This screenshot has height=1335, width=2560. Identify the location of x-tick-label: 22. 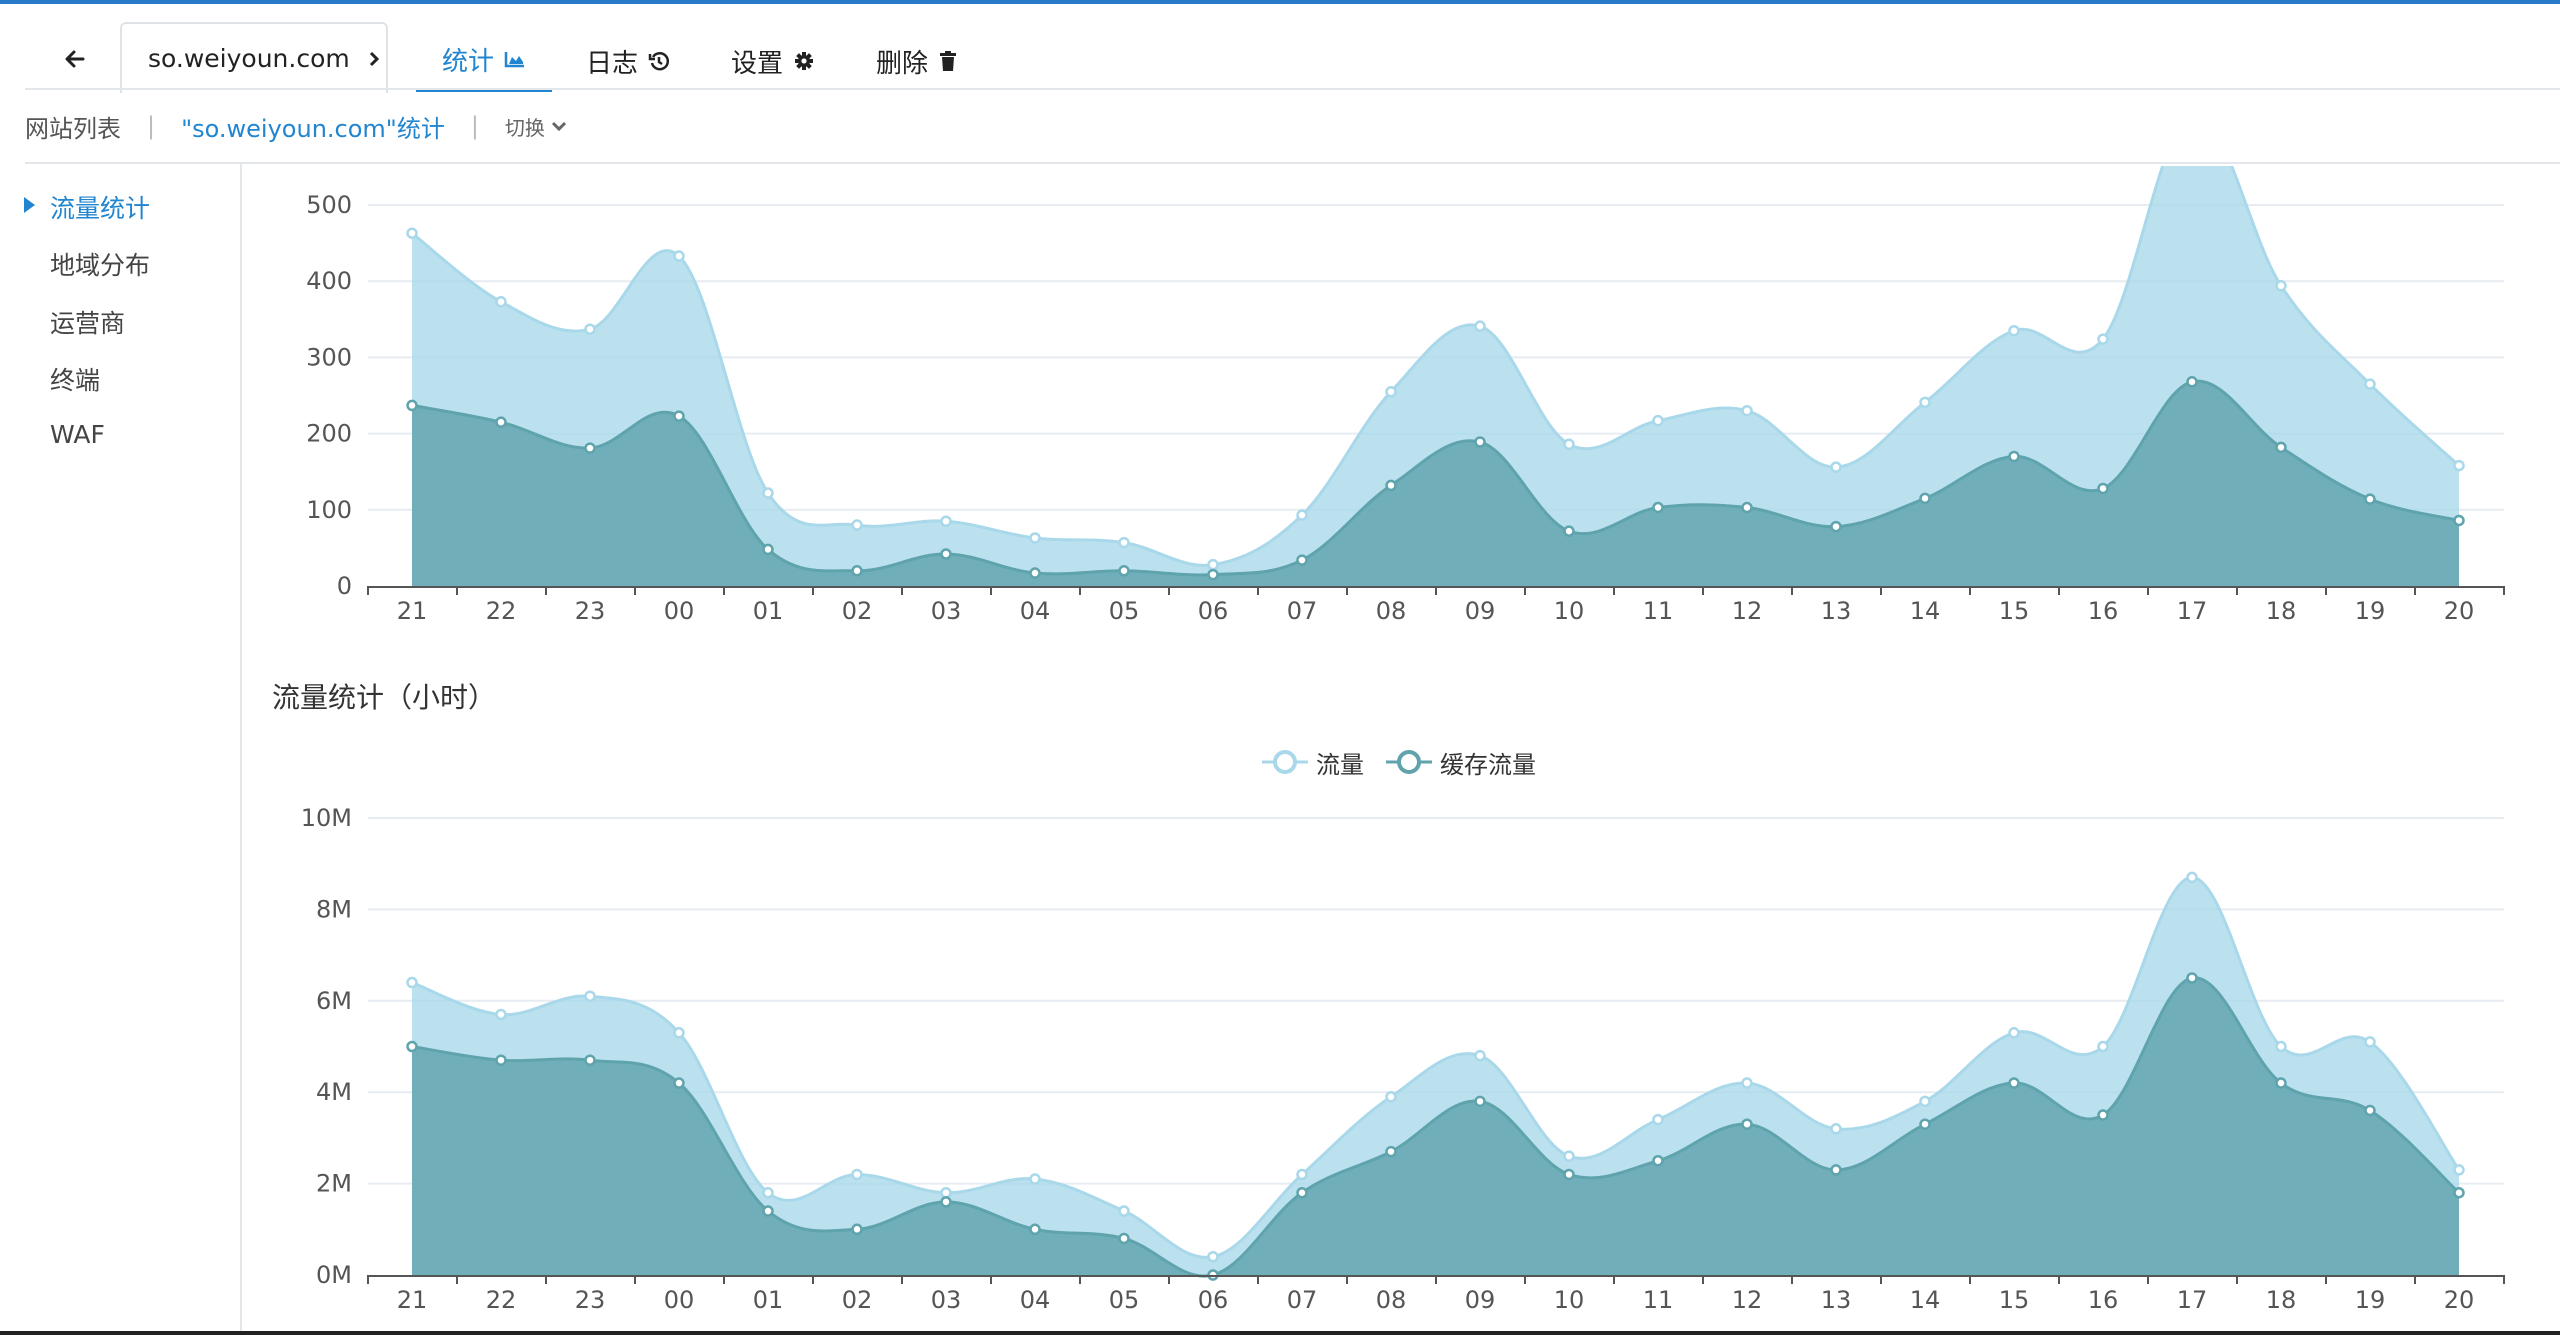
(501, 611).